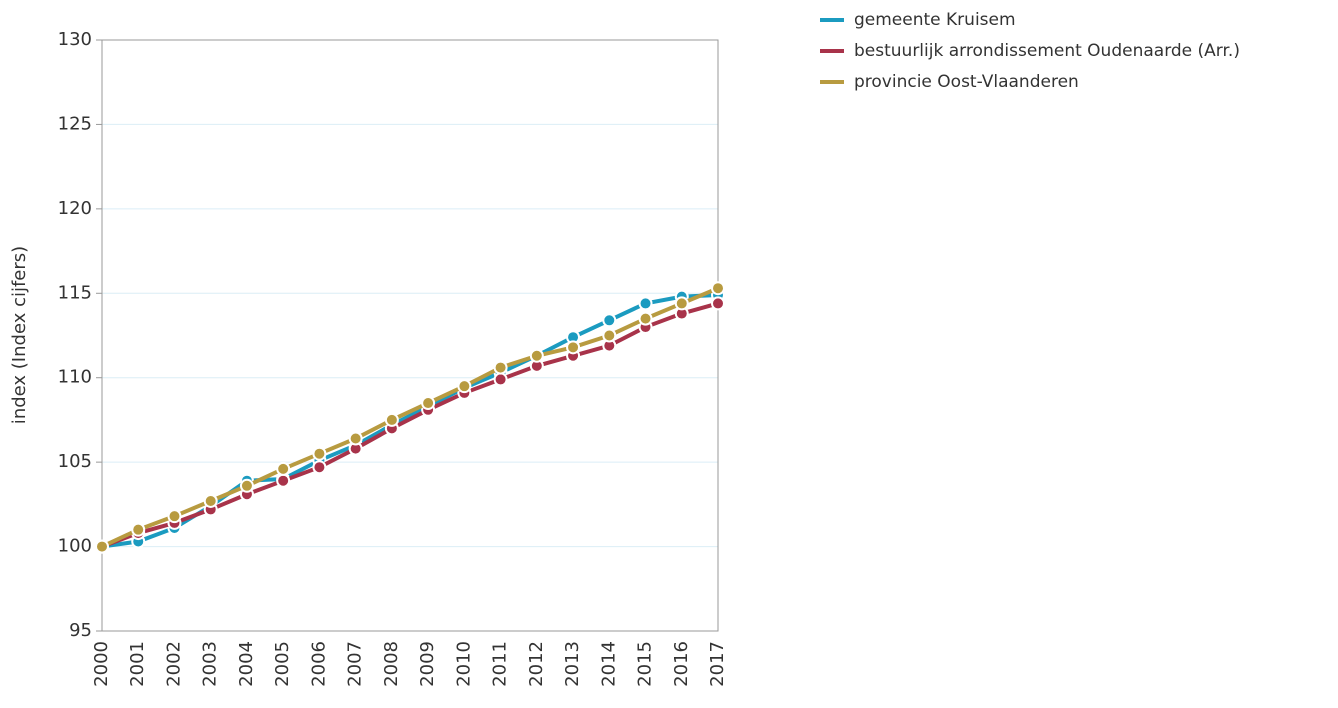 This screenshot has width=1338, height=708. What do you see at coordinates (717, 664) in the screenshot?
I see `x-tick-label: 2017` at bounding box center [717, 664].